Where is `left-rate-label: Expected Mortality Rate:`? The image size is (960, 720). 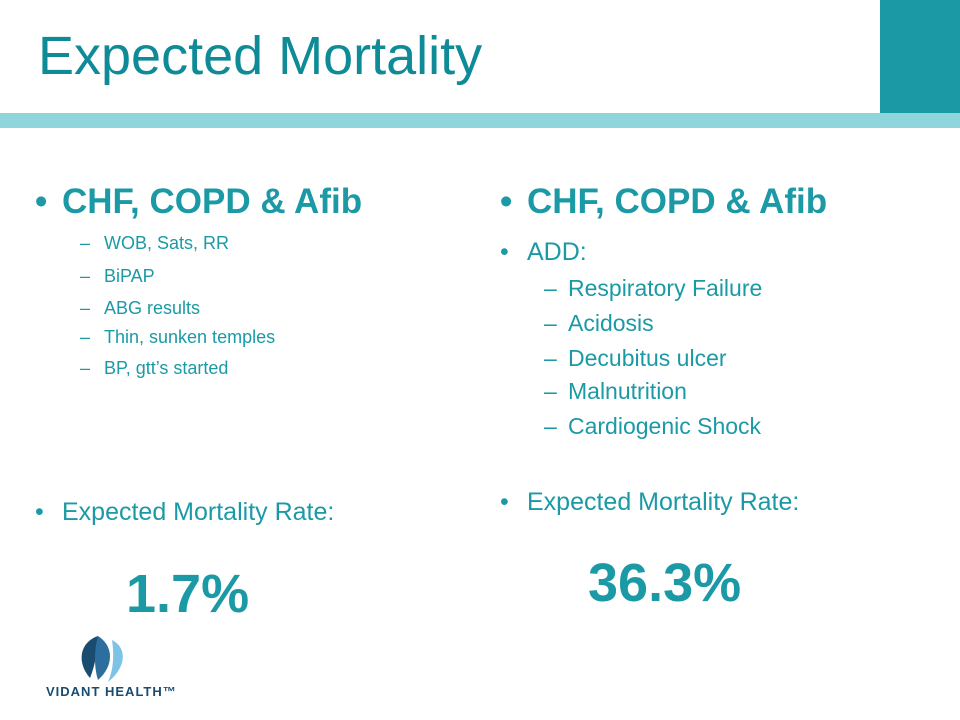
left-rate-label: Expected Mortality Rate: is located at coordinates (184, 512).